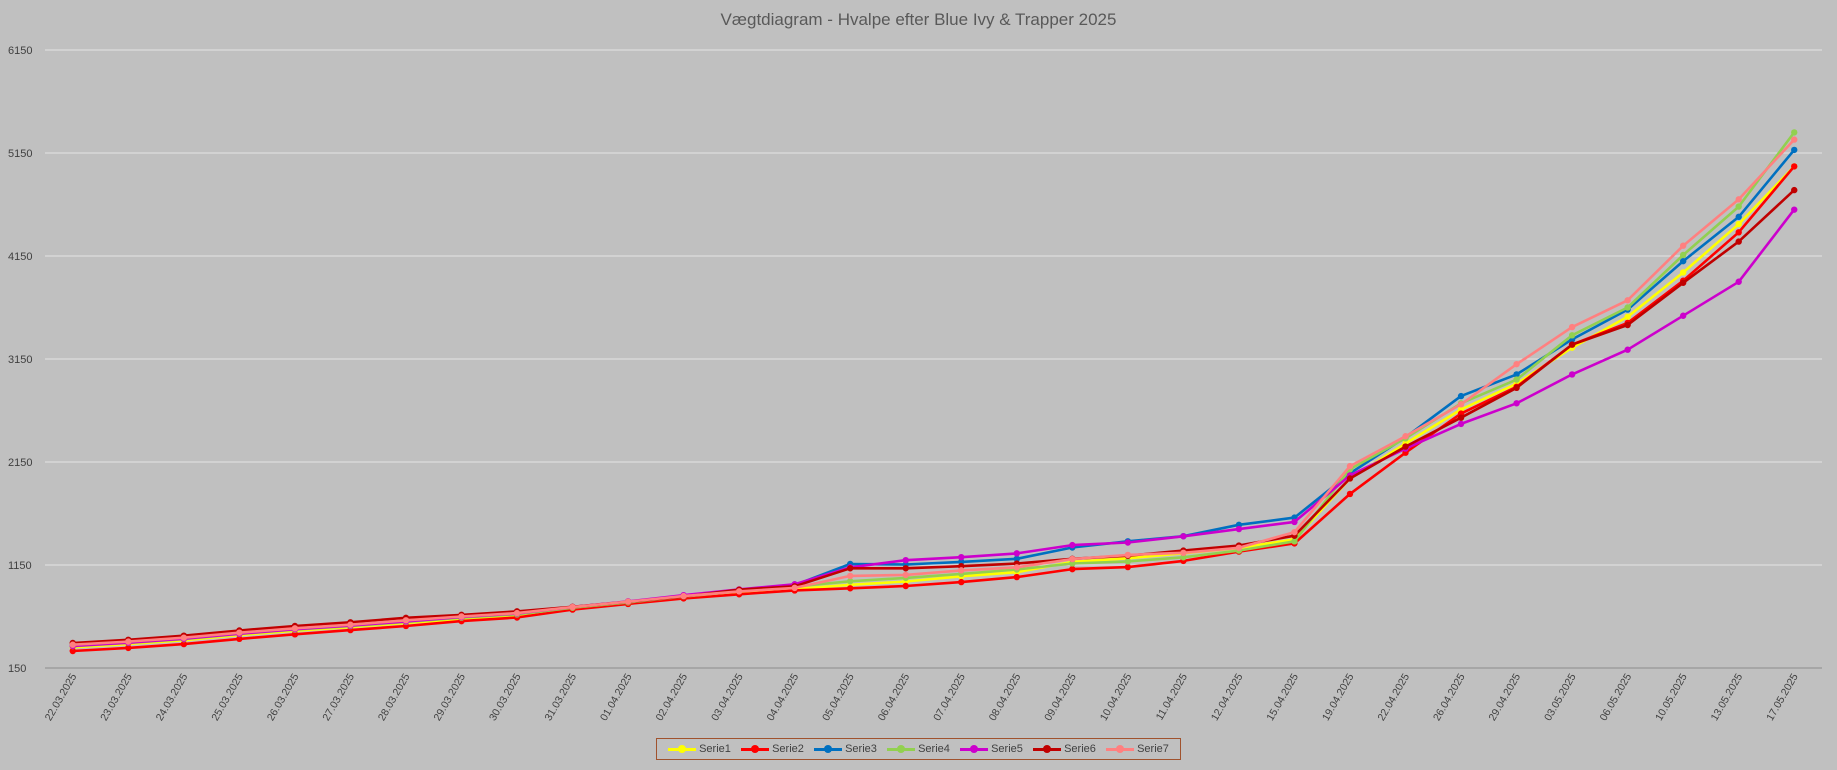 This screenshot has width=1837, height=770. I want to click on legend-label: Serie5, so click(1007, 749).